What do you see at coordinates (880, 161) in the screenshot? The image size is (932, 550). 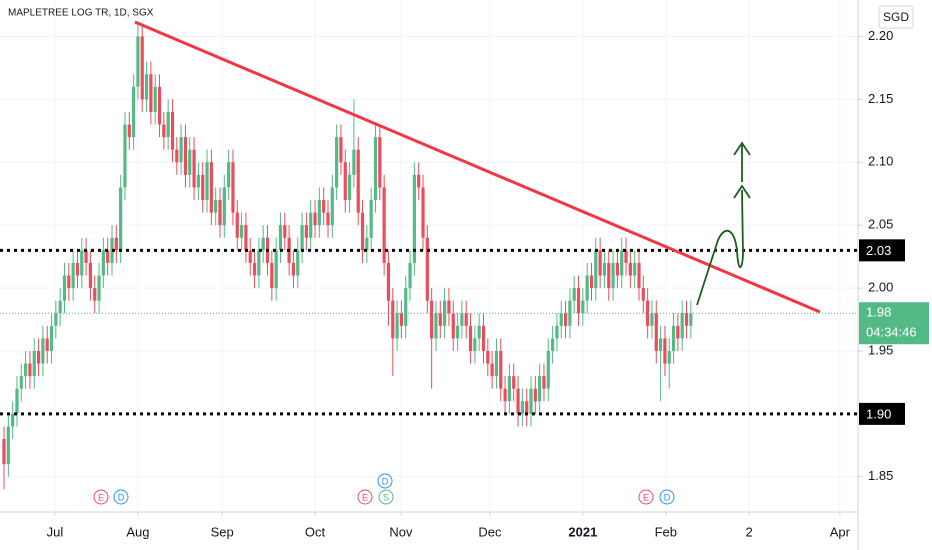 I see `y-tick-label: 2.10` at bounding box center [880, 161].